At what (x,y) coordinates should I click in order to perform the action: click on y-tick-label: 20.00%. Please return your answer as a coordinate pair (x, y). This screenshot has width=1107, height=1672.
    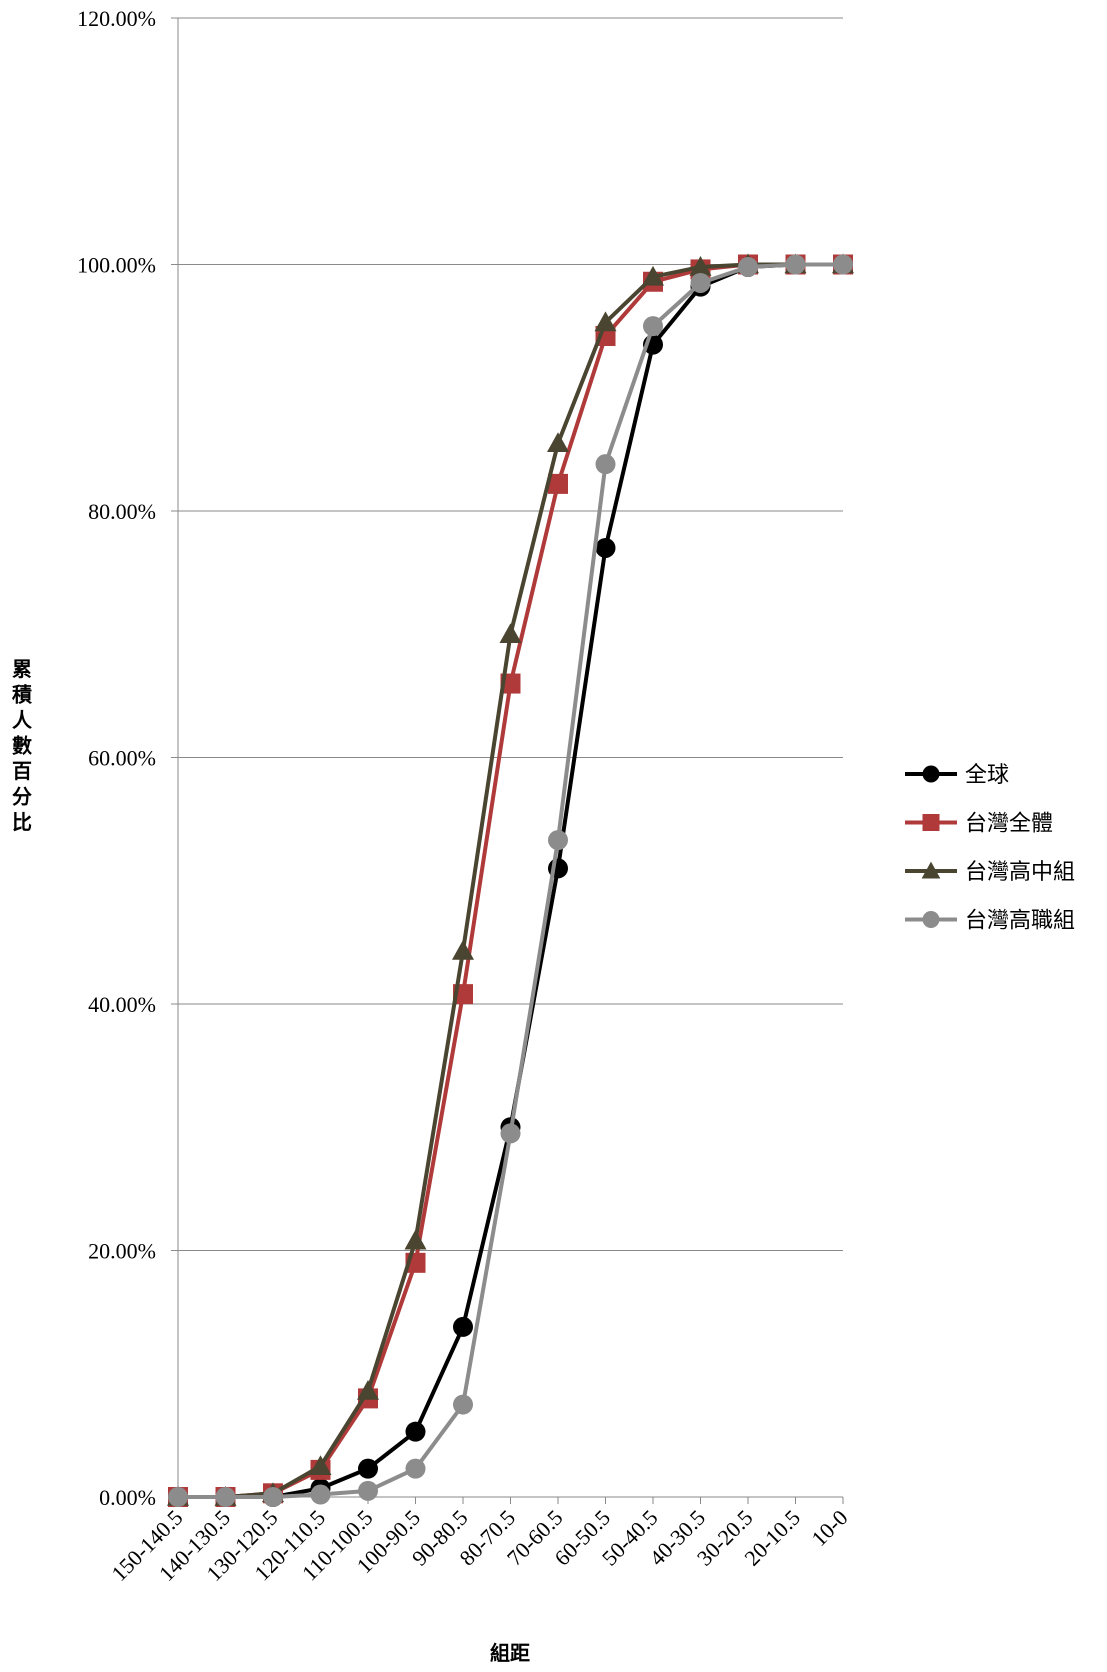
    Looking at the image, I should click on (122, 1251).